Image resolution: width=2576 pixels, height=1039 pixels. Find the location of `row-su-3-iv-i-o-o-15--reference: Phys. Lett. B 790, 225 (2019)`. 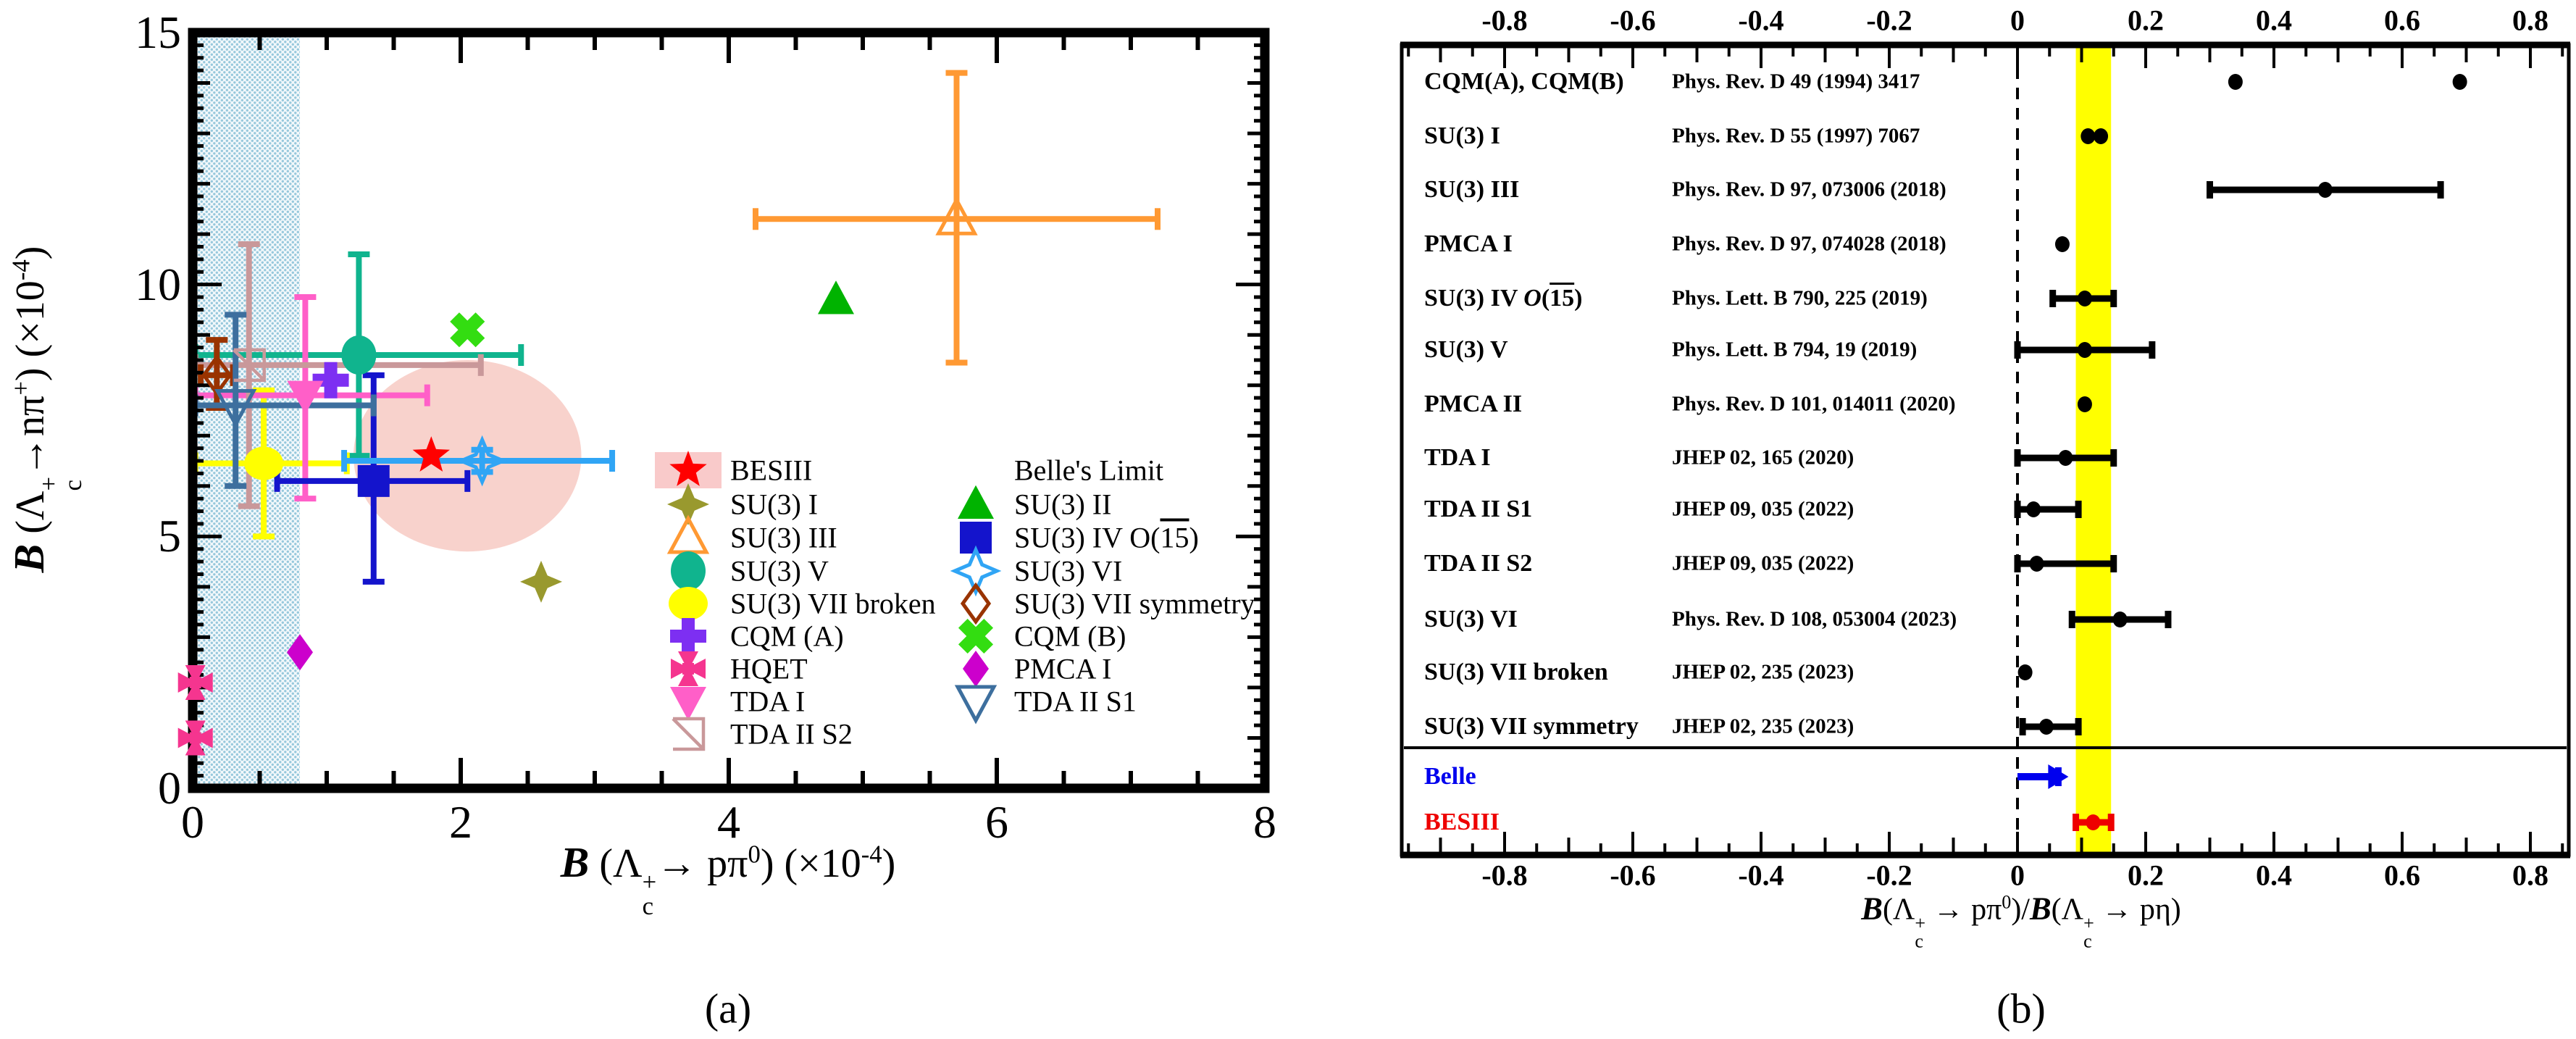

row-su-3-iv-i-o-o-15--reference: Phys. Lett. B 790, 225 (2019) is located at coordinates (1800, 298).